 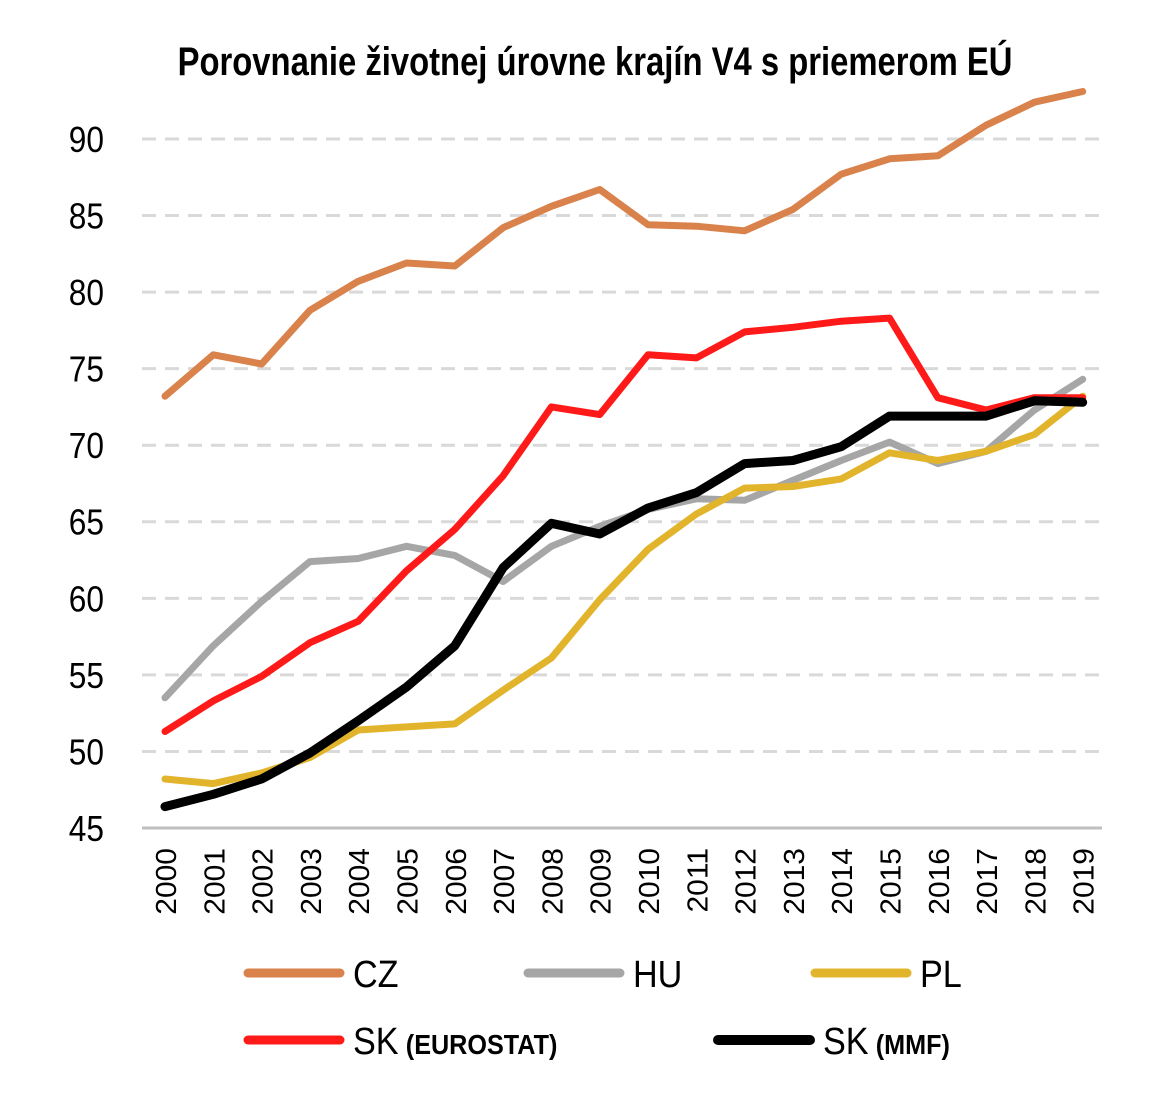 What do you see at coordinates (455, 1040) in the screenshot?
I see `legend-label-sk-eurostat: SK (EUROSTAT)` at bounding box center [455, 1040].